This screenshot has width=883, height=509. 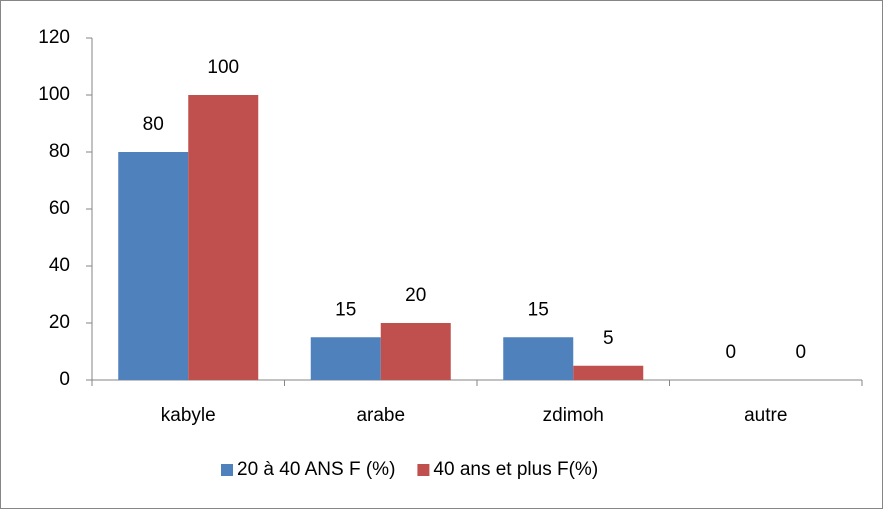 I want to click on y-tick-label: 0, so click(x=64, y=379).